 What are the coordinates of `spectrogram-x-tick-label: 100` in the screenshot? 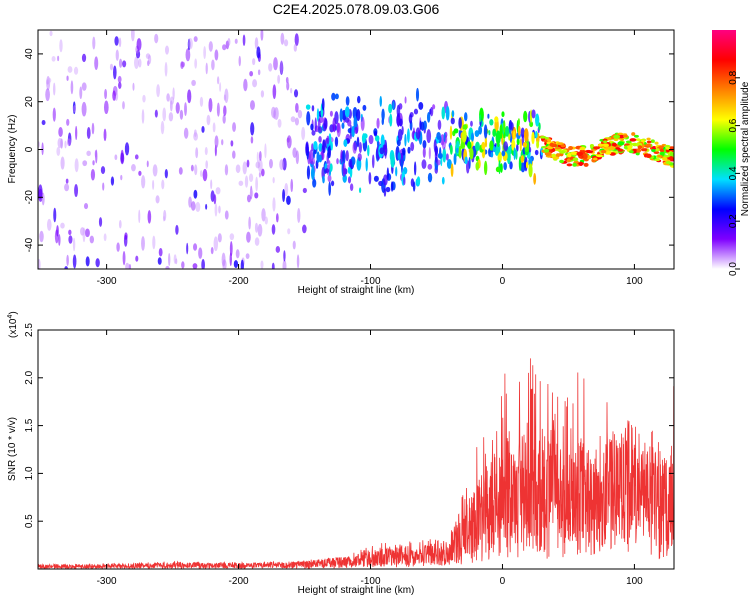 It's located at (634, 281).